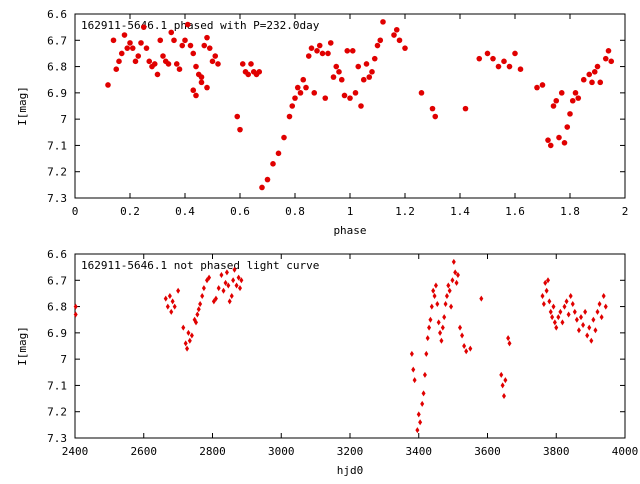 This screenshot has width=640, height=484. What do you see at coordinates (556, 451) in the screenshot?
I see `x-tick-label: 3800` at bounding box center [556, 451].